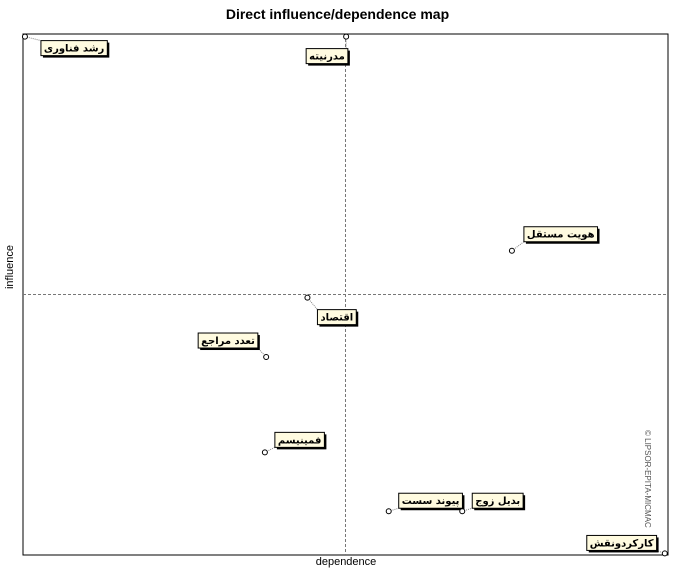 The height and width of the screenshot is (570, 675). I want to click on chart-title: Direct influence/dependence map, so click(337, 14).